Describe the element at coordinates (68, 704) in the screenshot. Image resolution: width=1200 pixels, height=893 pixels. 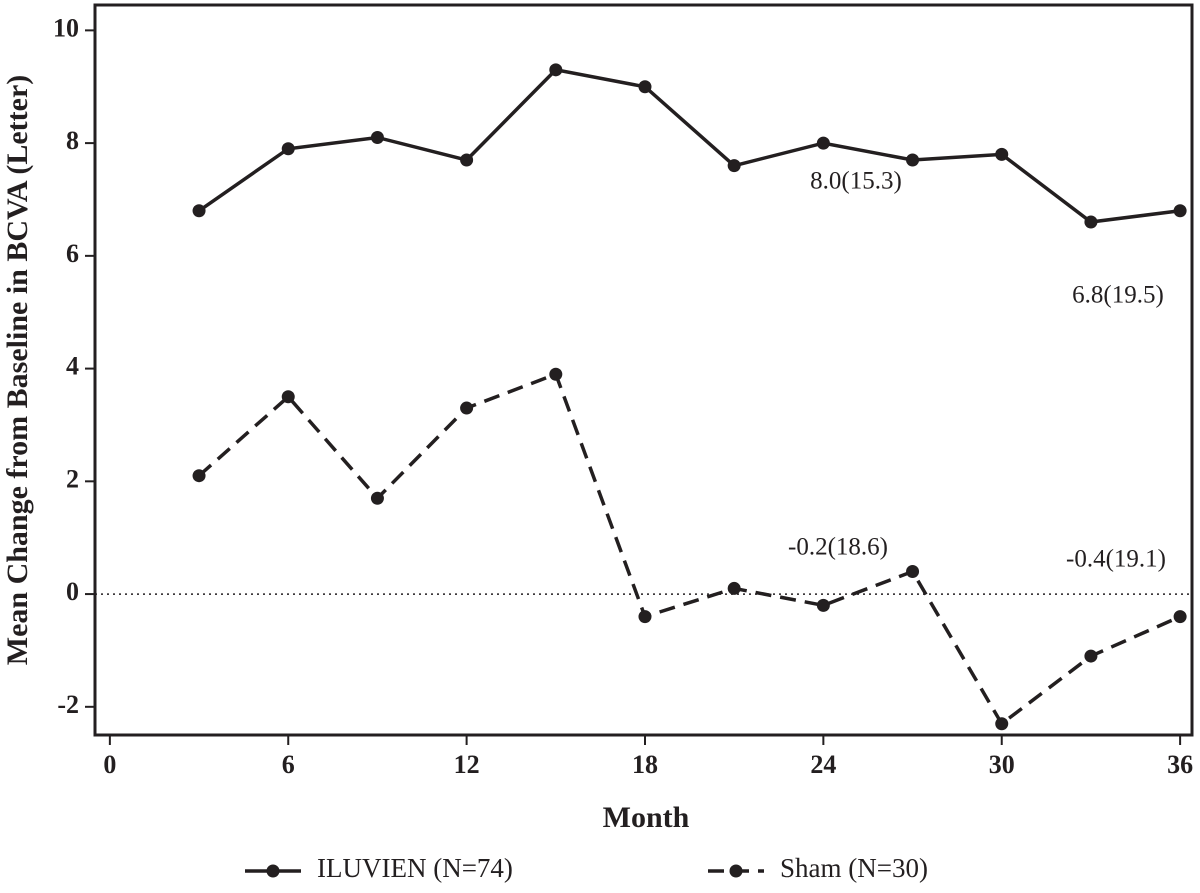
I see `y-tick-label: -2` at that location.